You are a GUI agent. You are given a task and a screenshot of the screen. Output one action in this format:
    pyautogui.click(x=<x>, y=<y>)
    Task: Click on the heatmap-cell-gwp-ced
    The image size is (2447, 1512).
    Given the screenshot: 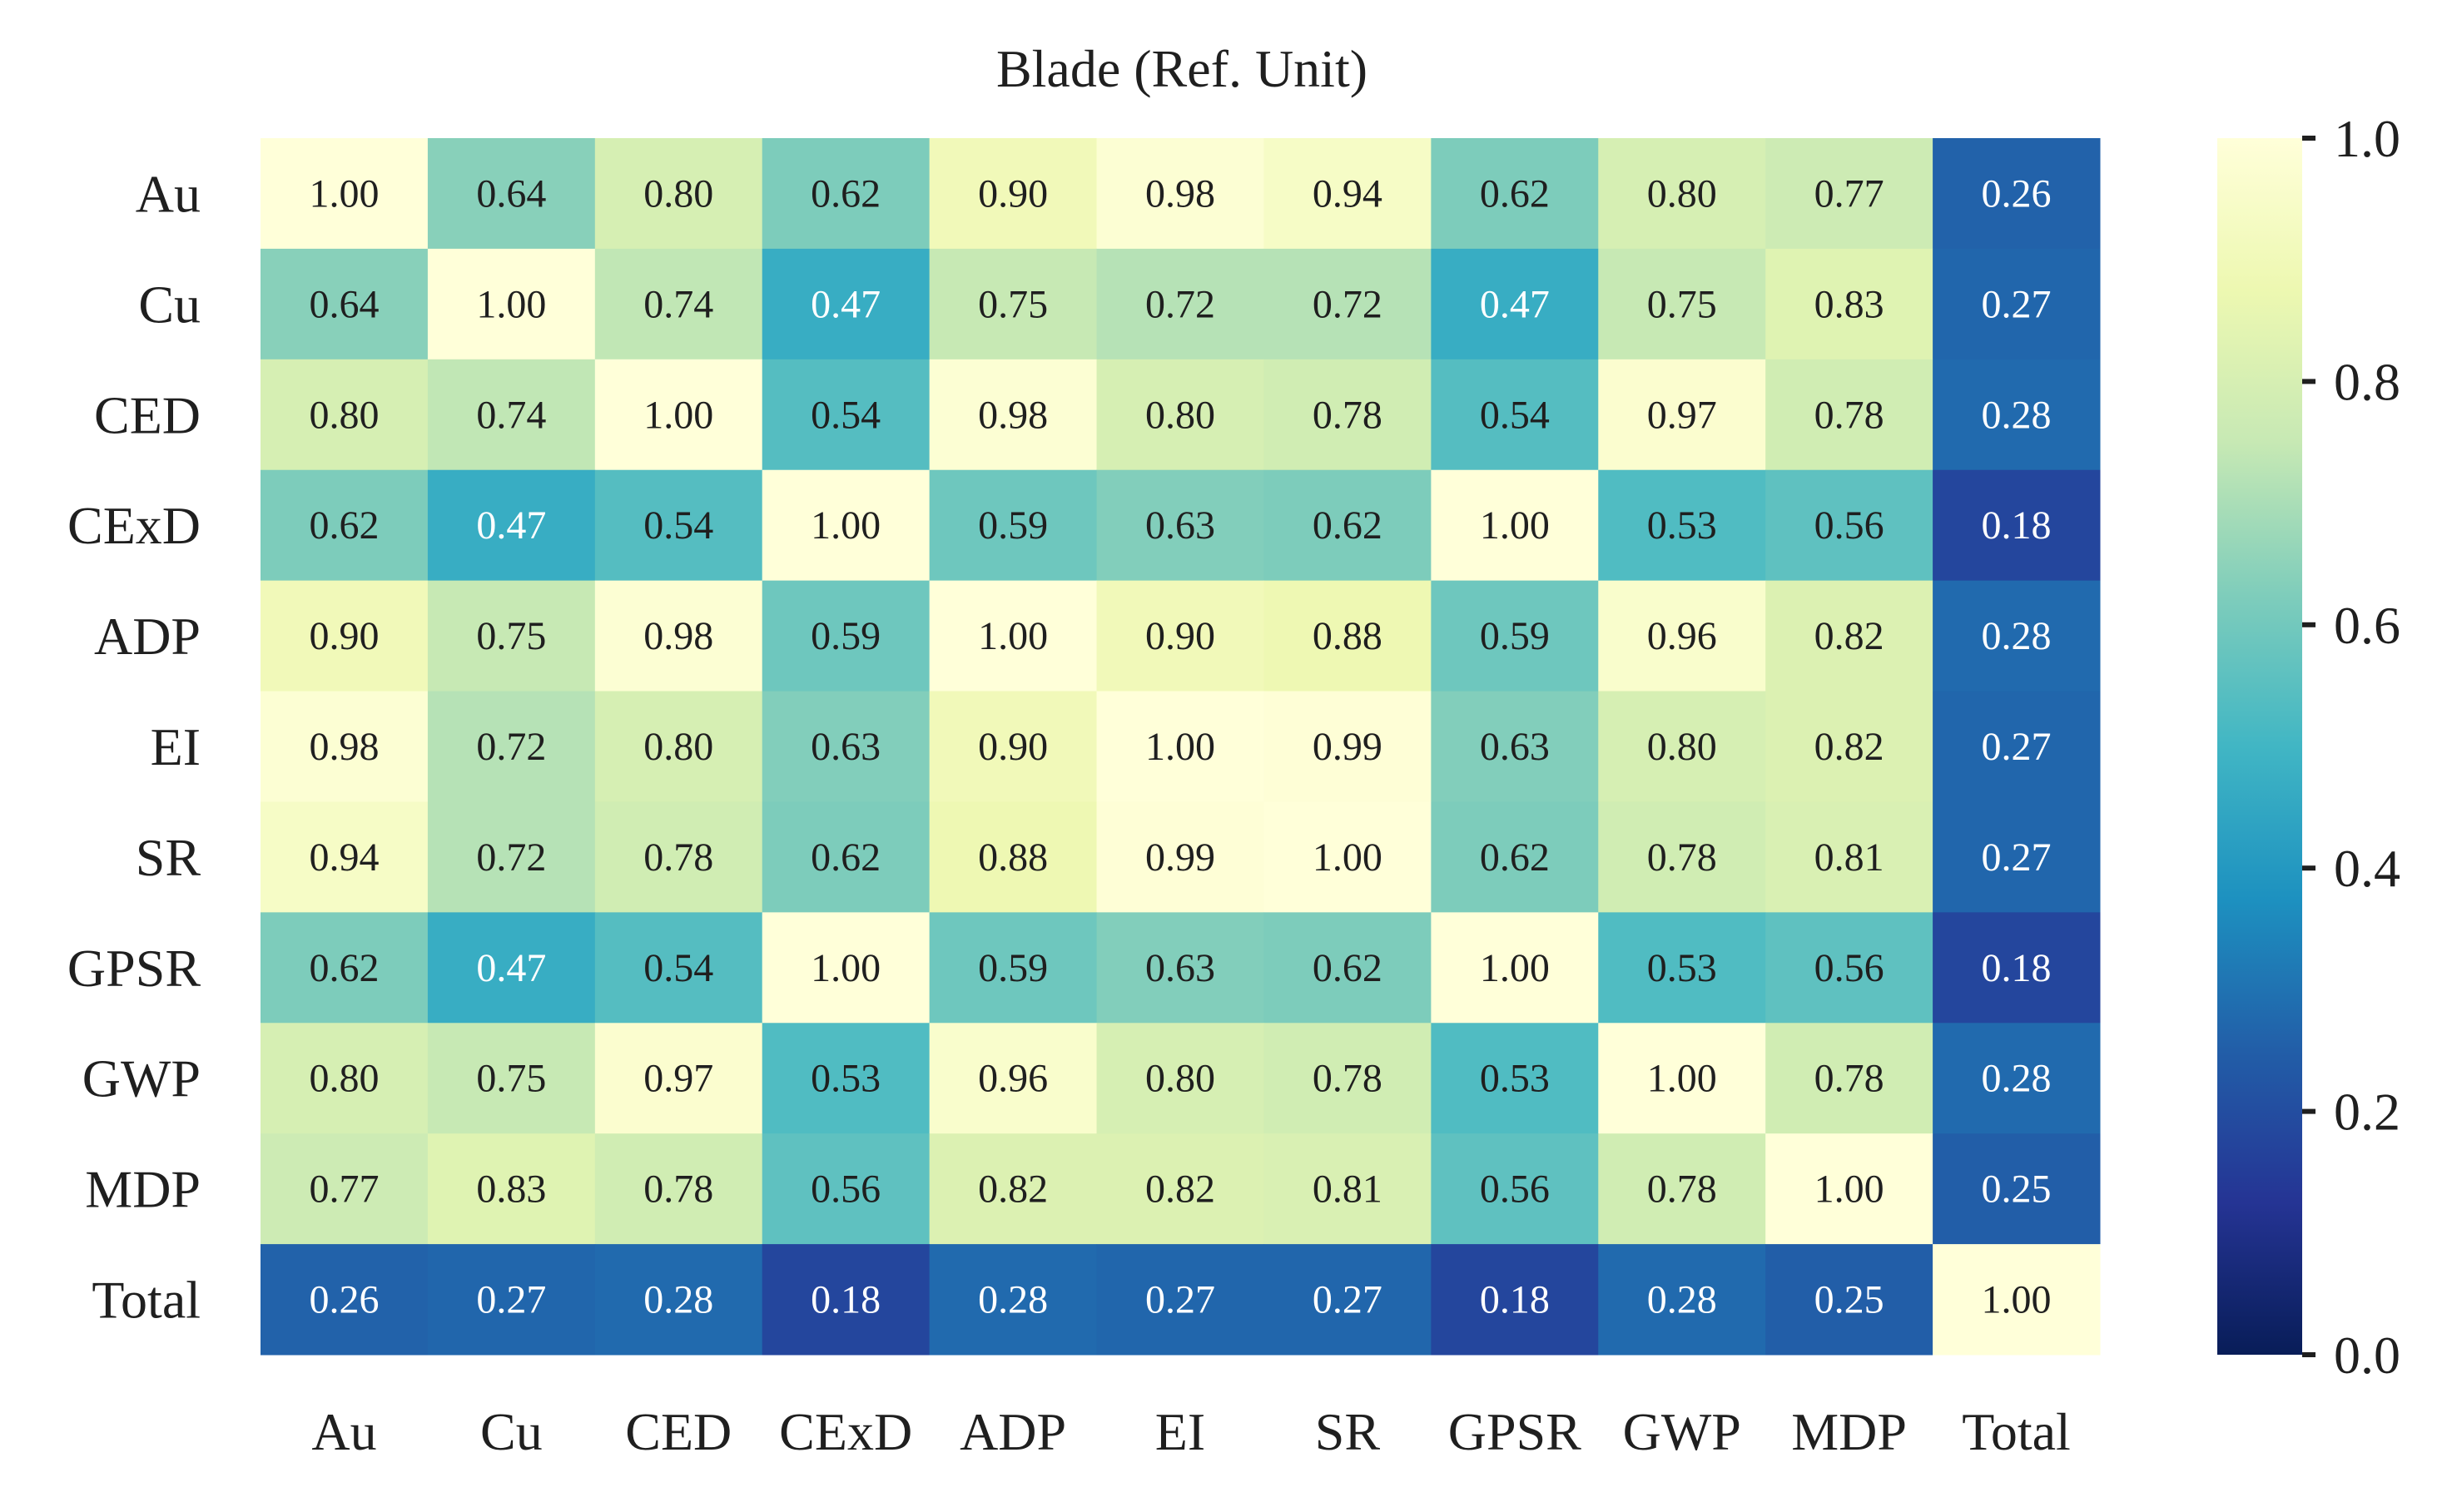 What is the action you would take?
    pyautogui.click(x=678, y=1078)
    